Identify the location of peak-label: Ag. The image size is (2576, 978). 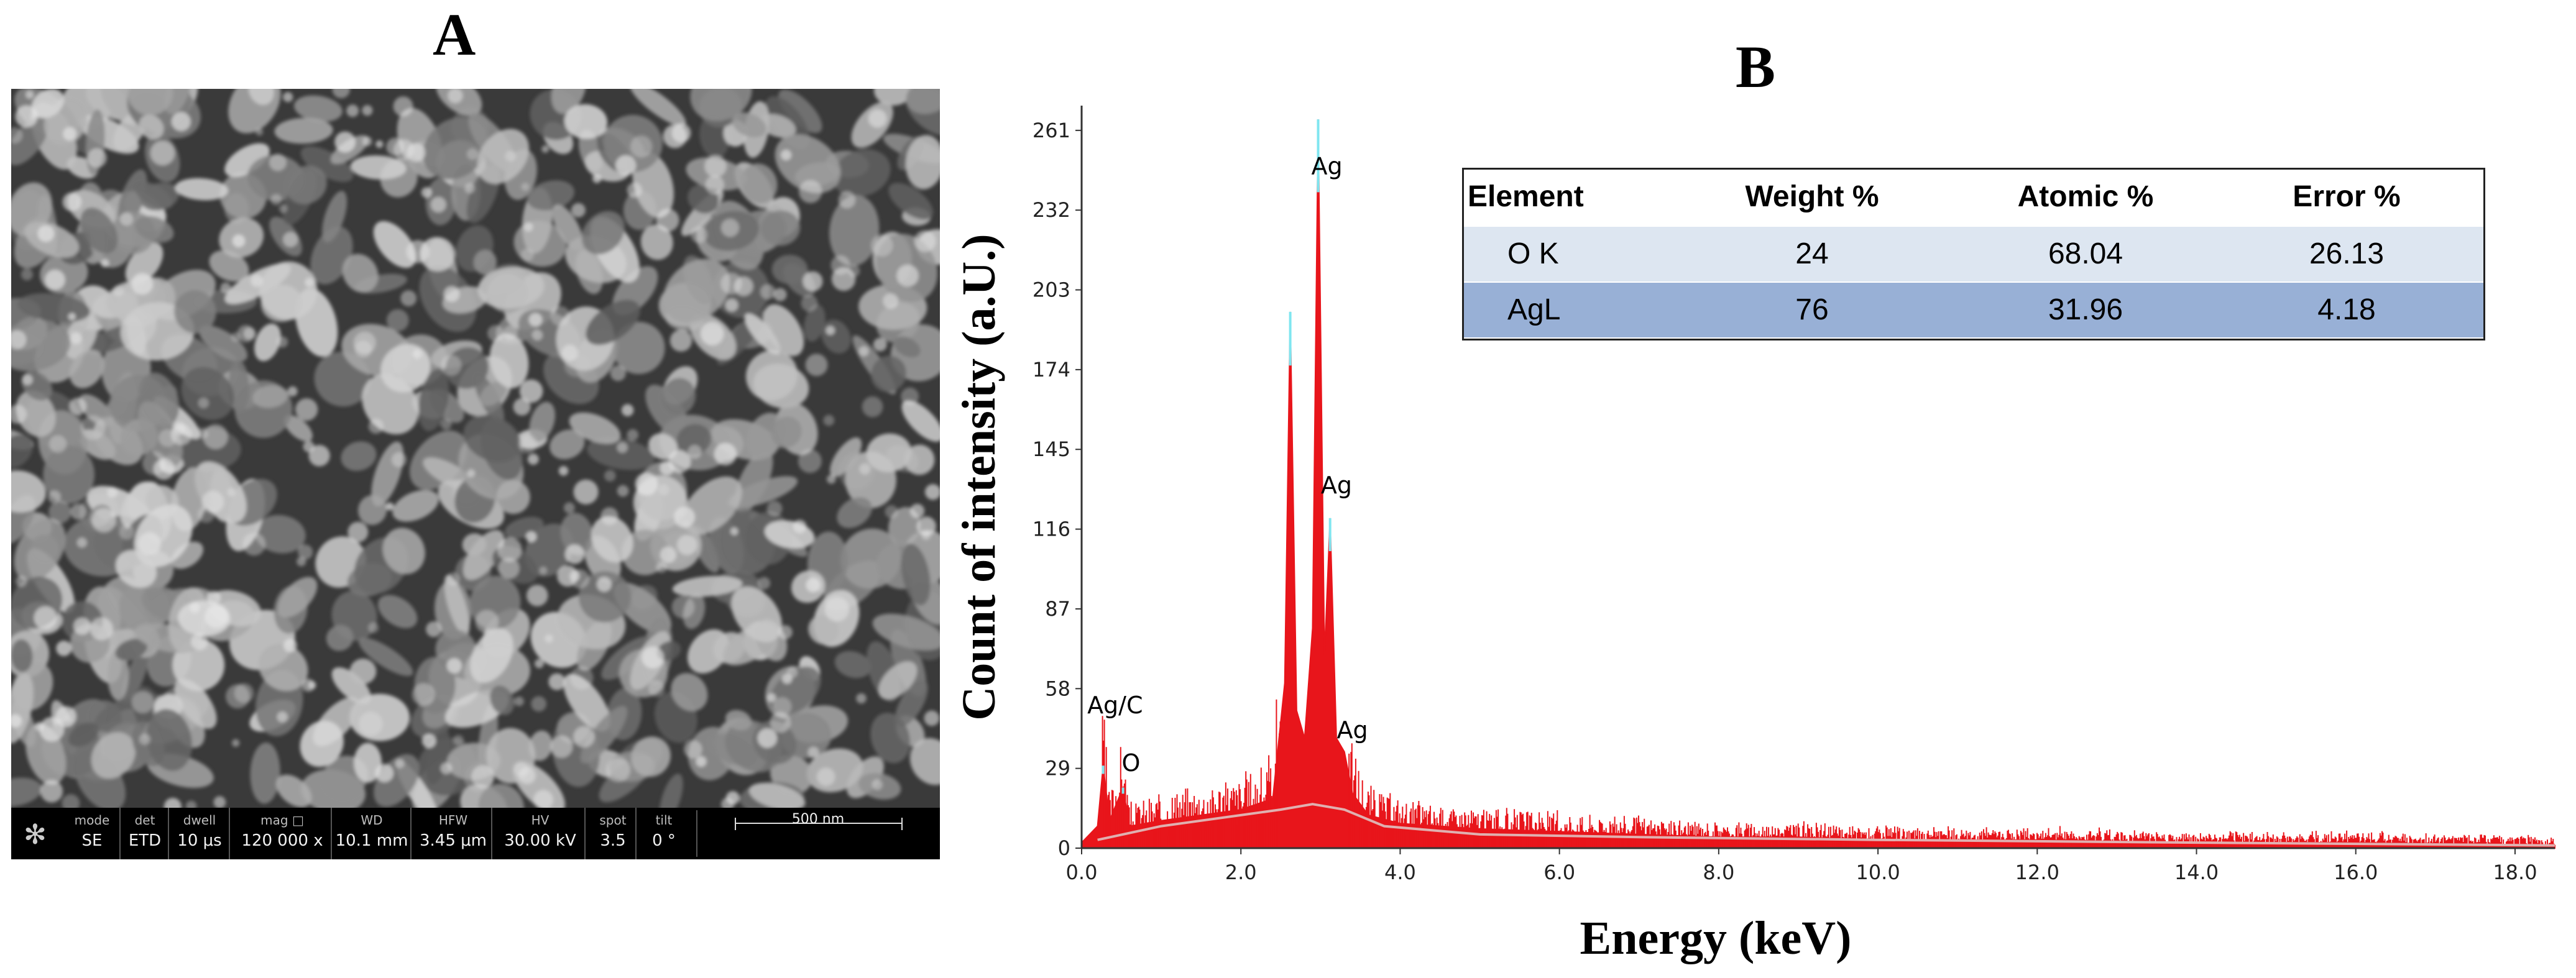
(1352, 730).